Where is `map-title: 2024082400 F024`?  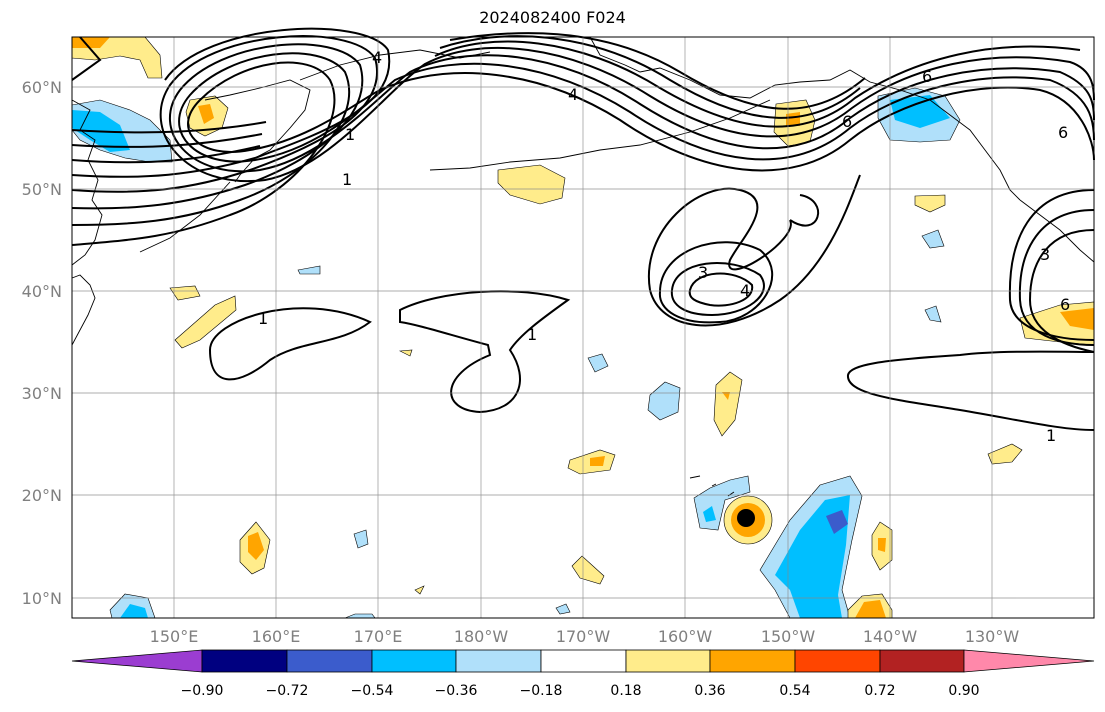 map-title: 2024082400 F024 is located at coordinates (552, 17).